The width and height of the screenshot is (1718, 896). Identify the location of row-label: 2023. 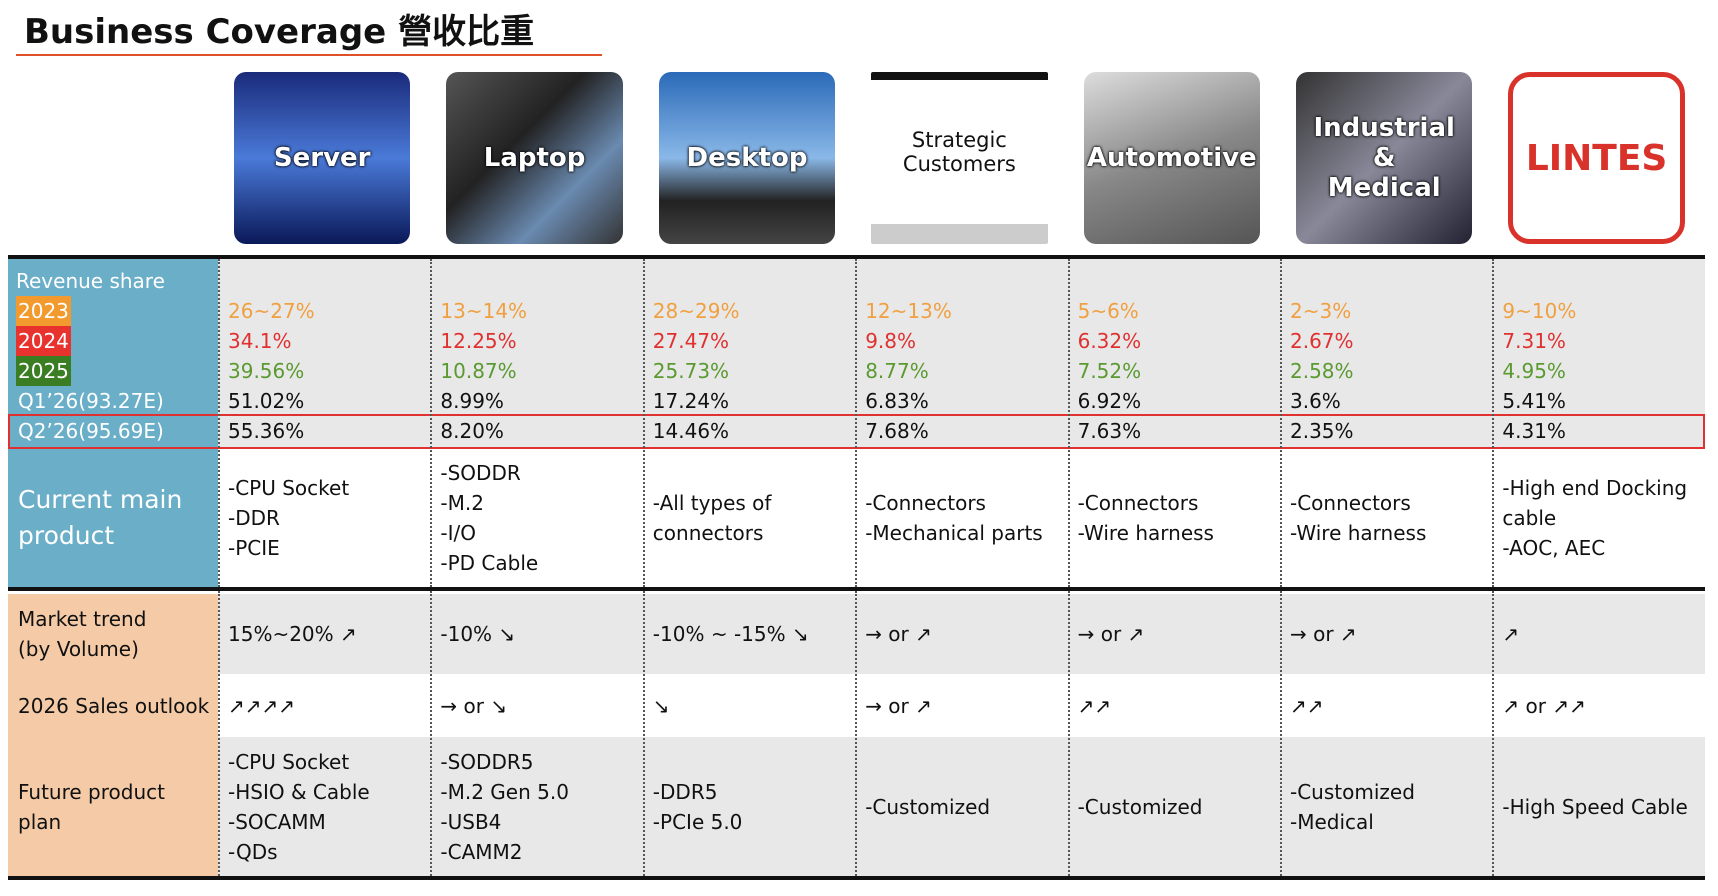
(43, 311).